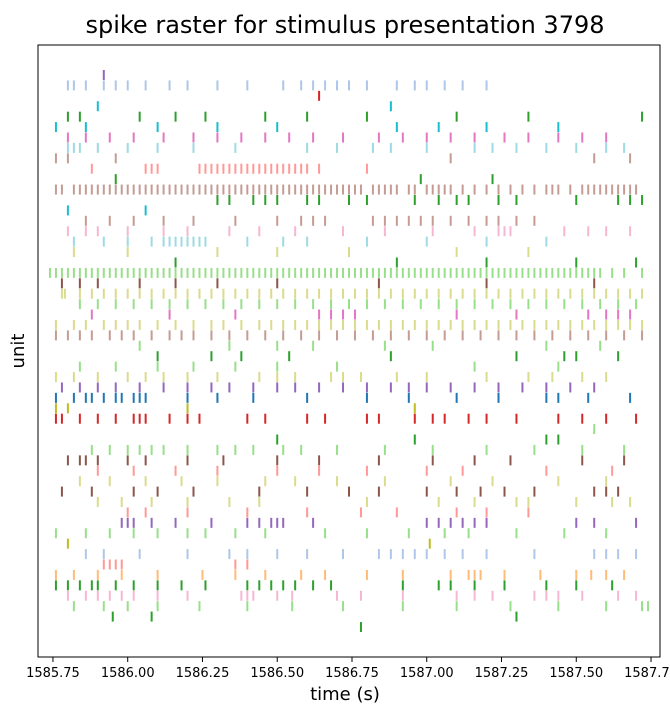 This screenshot has height=715, width=670. Describe the element at coordinates (647, 673) in the screenshot. I see `x-tick-label: 1587.75` at that location.